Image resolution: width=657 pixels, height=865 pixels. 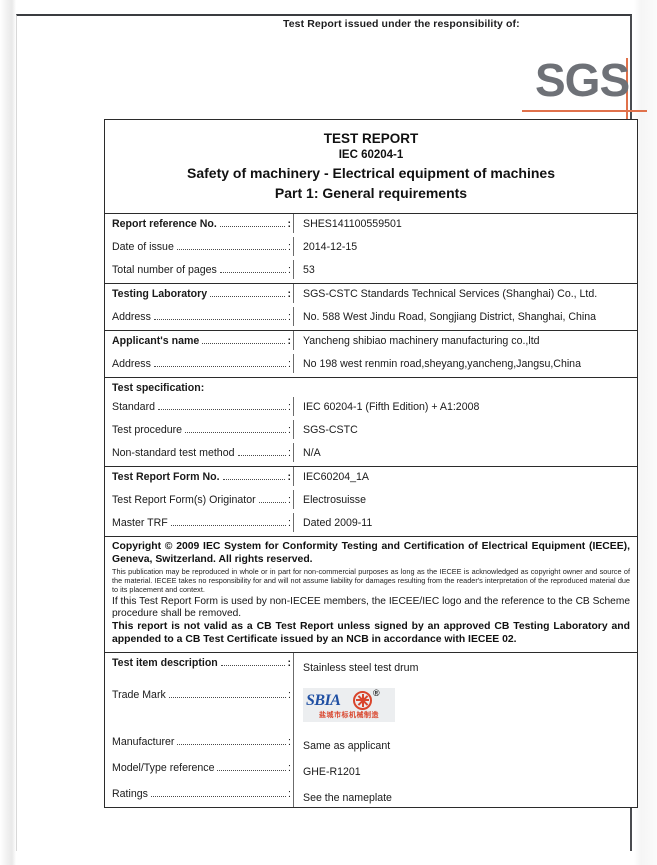 What do you see at coordinates (184, 500) in the screenshot?
I see `row-label-text: Test Report Form(s) Originator` at bounding box center [184, 500].